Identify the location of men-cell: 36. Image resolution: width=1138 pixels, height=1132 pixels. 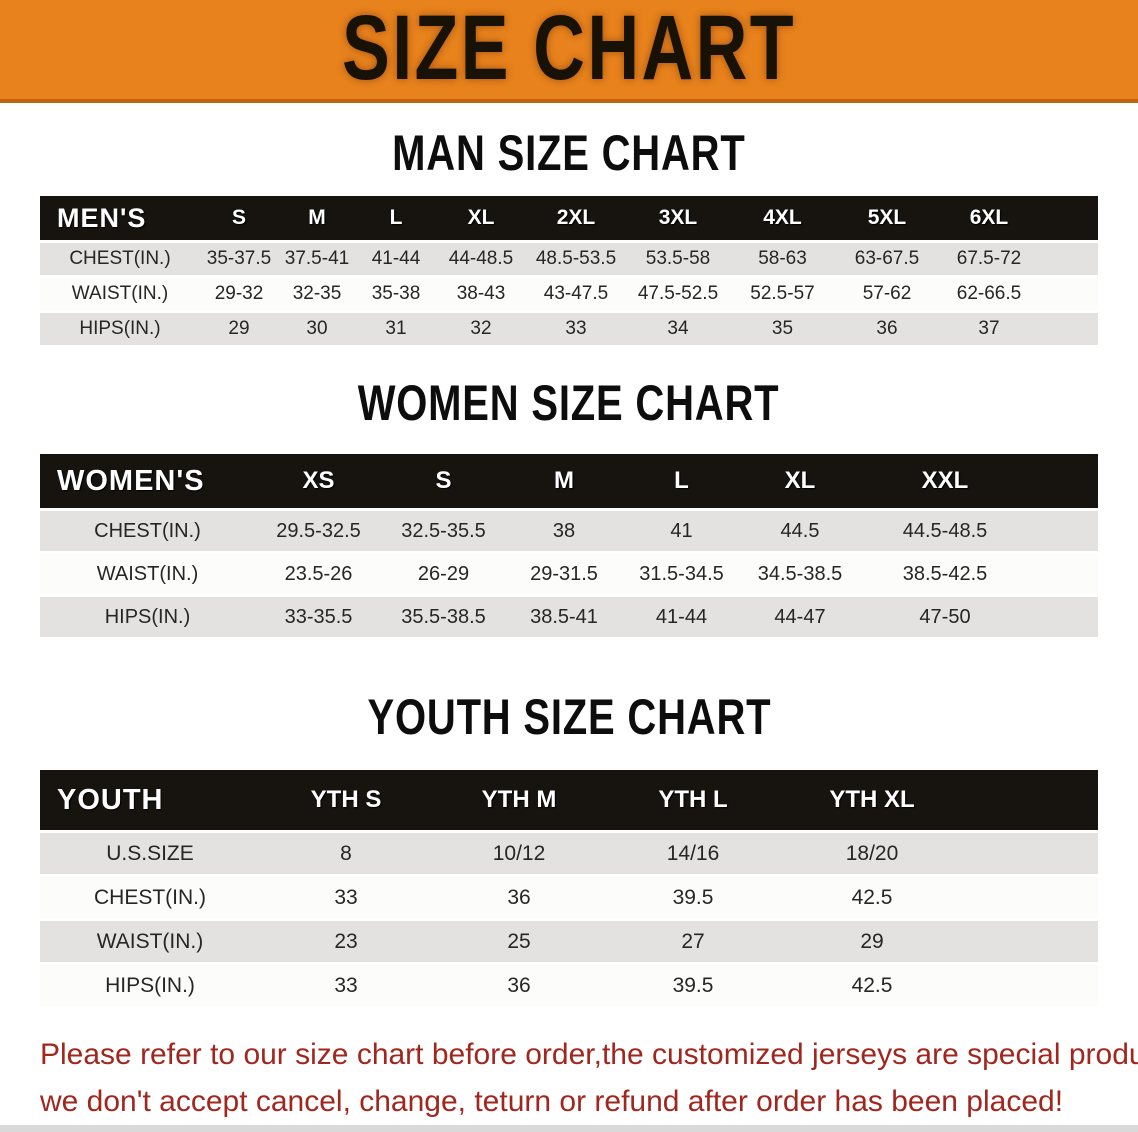
(887, 329).